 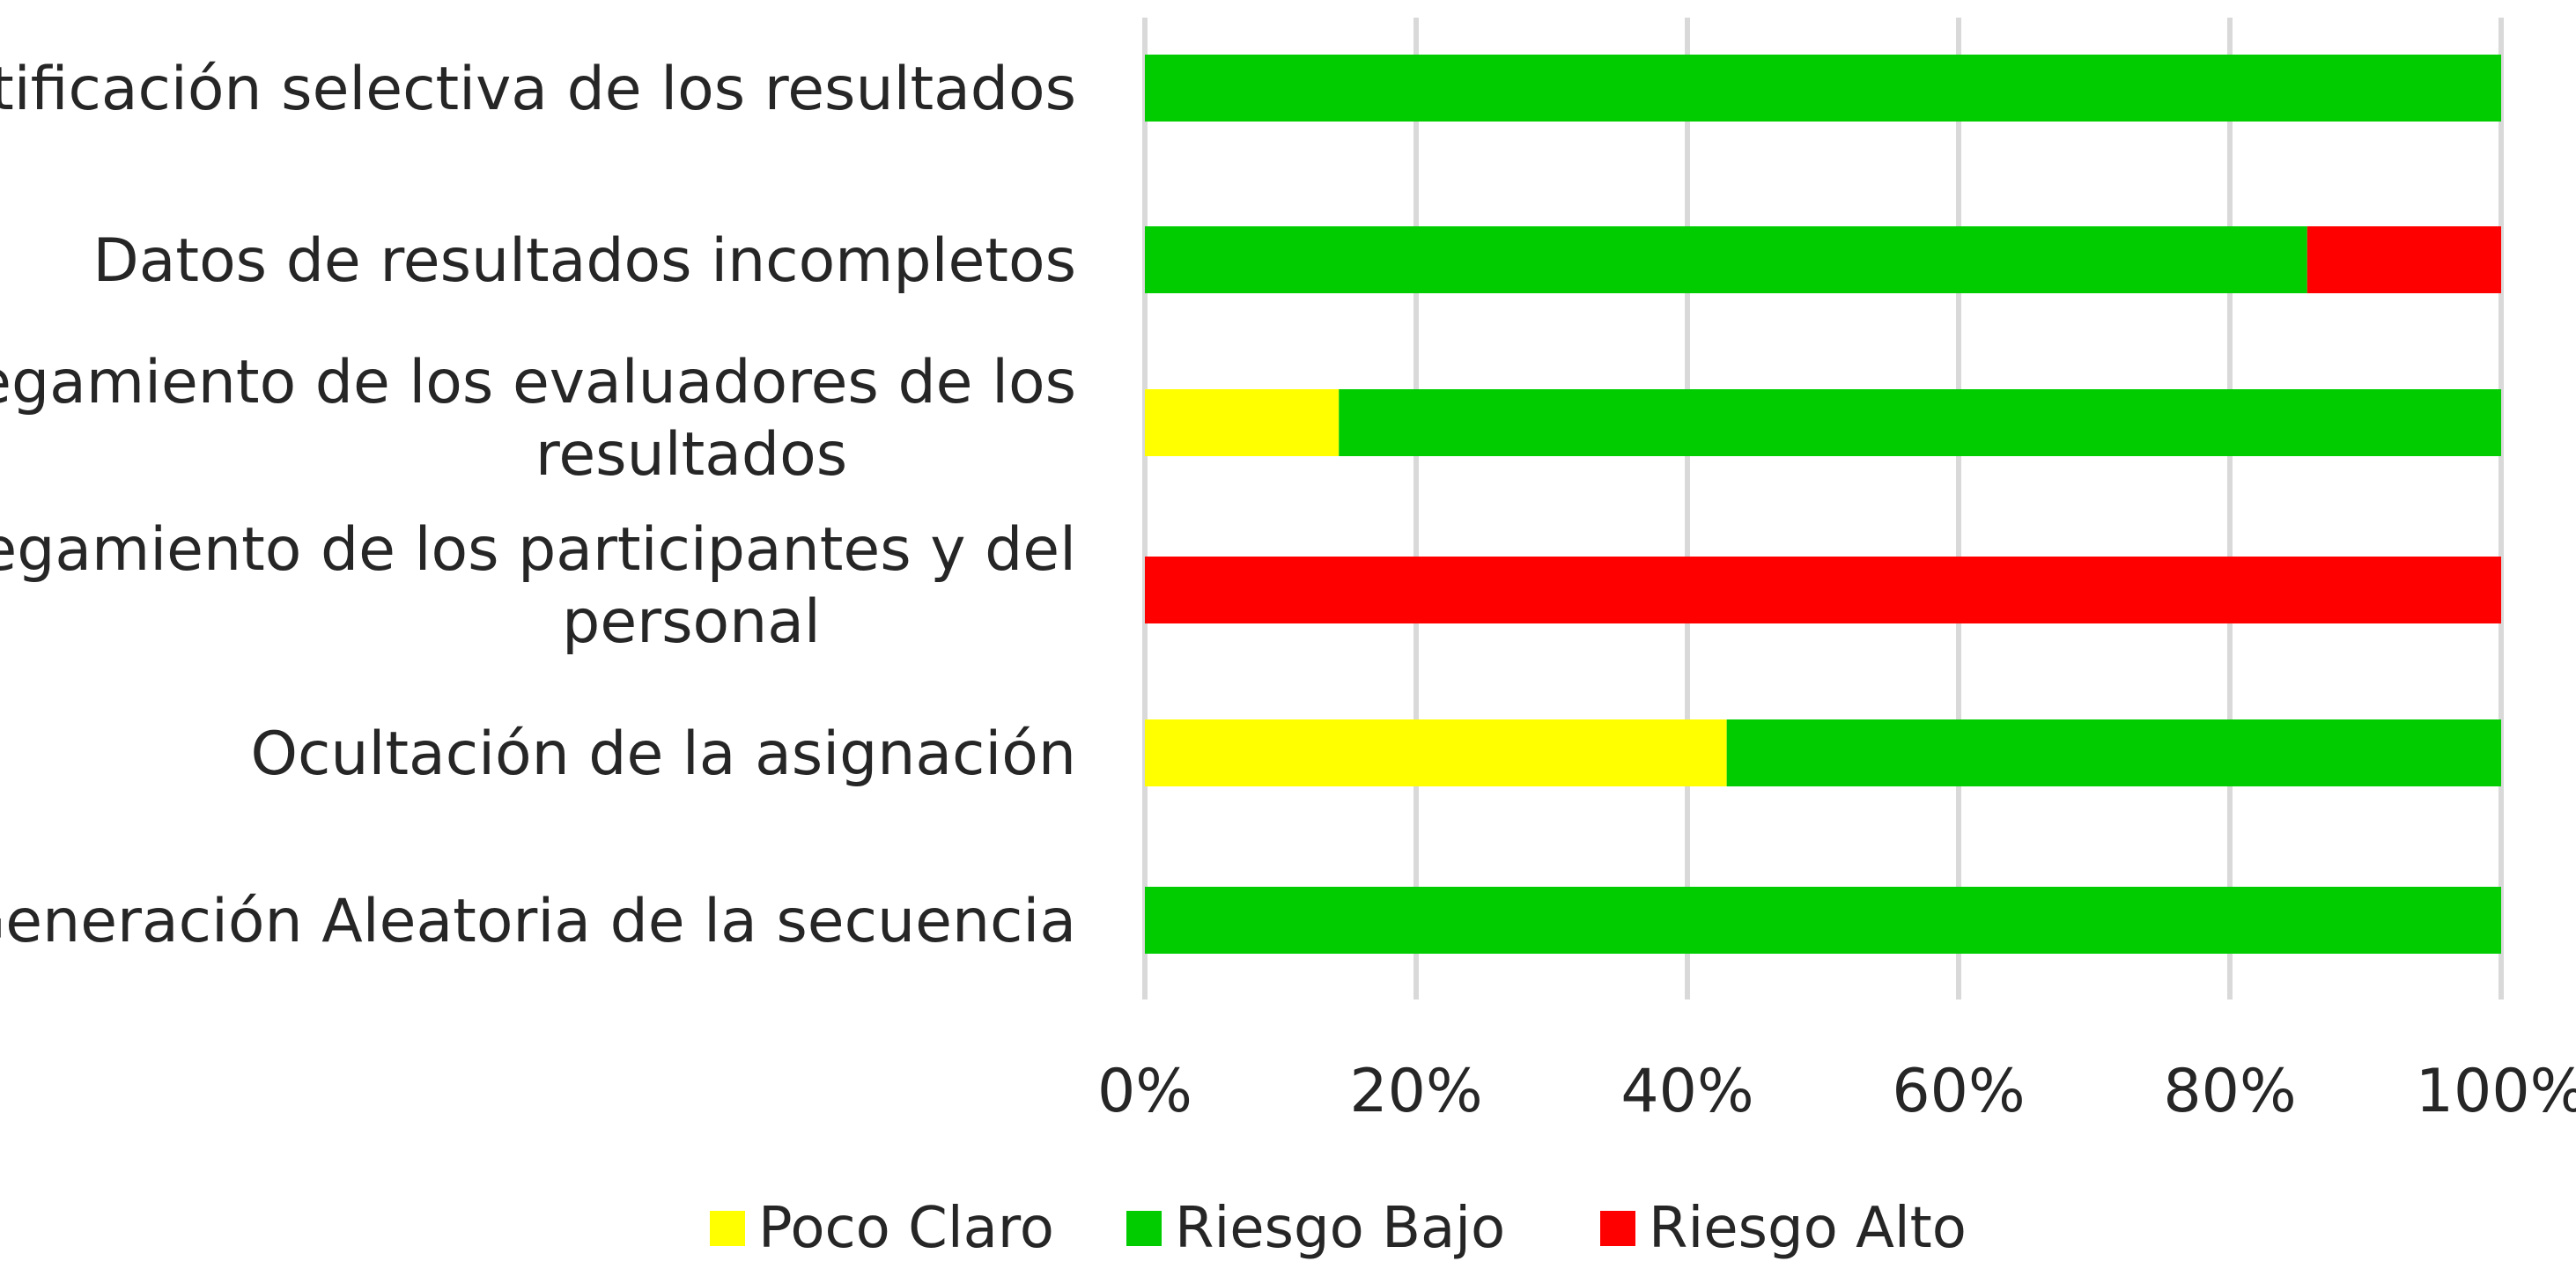 I want to click on legend-label: Poco Claro, so click(x=906, y=1228).